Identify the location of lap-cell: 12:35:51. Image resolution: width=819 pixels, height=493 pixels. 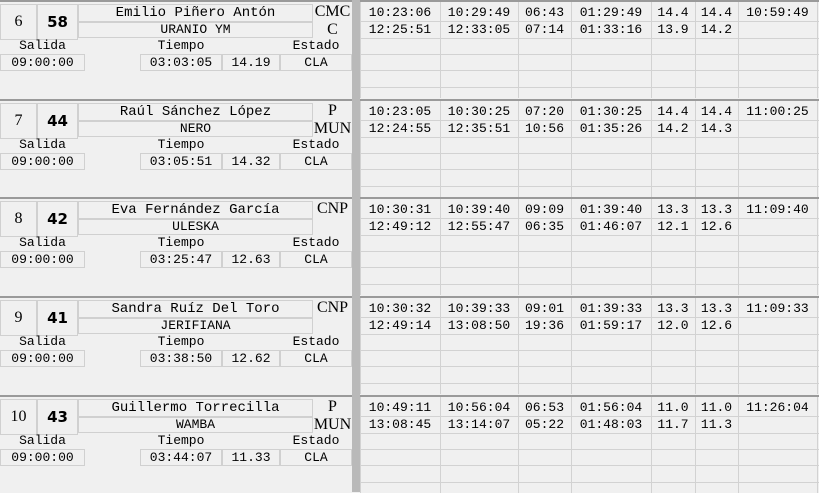
(479, 128).